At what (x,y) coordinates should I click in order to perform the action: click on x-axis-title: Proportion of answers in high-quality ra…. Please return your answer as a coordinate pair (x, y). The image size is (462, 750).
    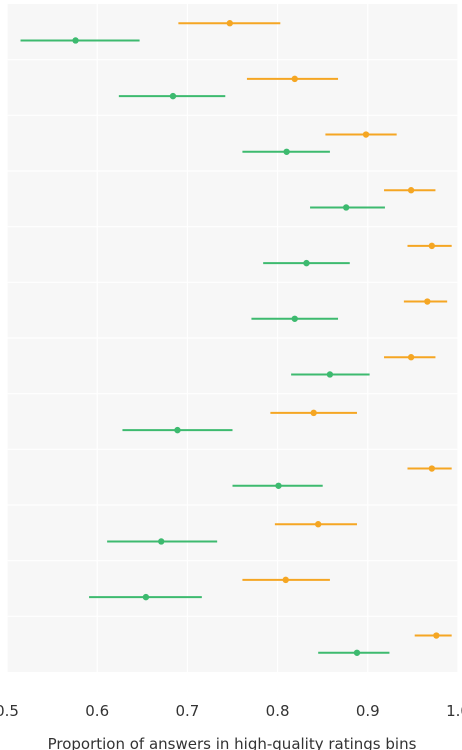
    Looking at the image, I should click on (232, 742).